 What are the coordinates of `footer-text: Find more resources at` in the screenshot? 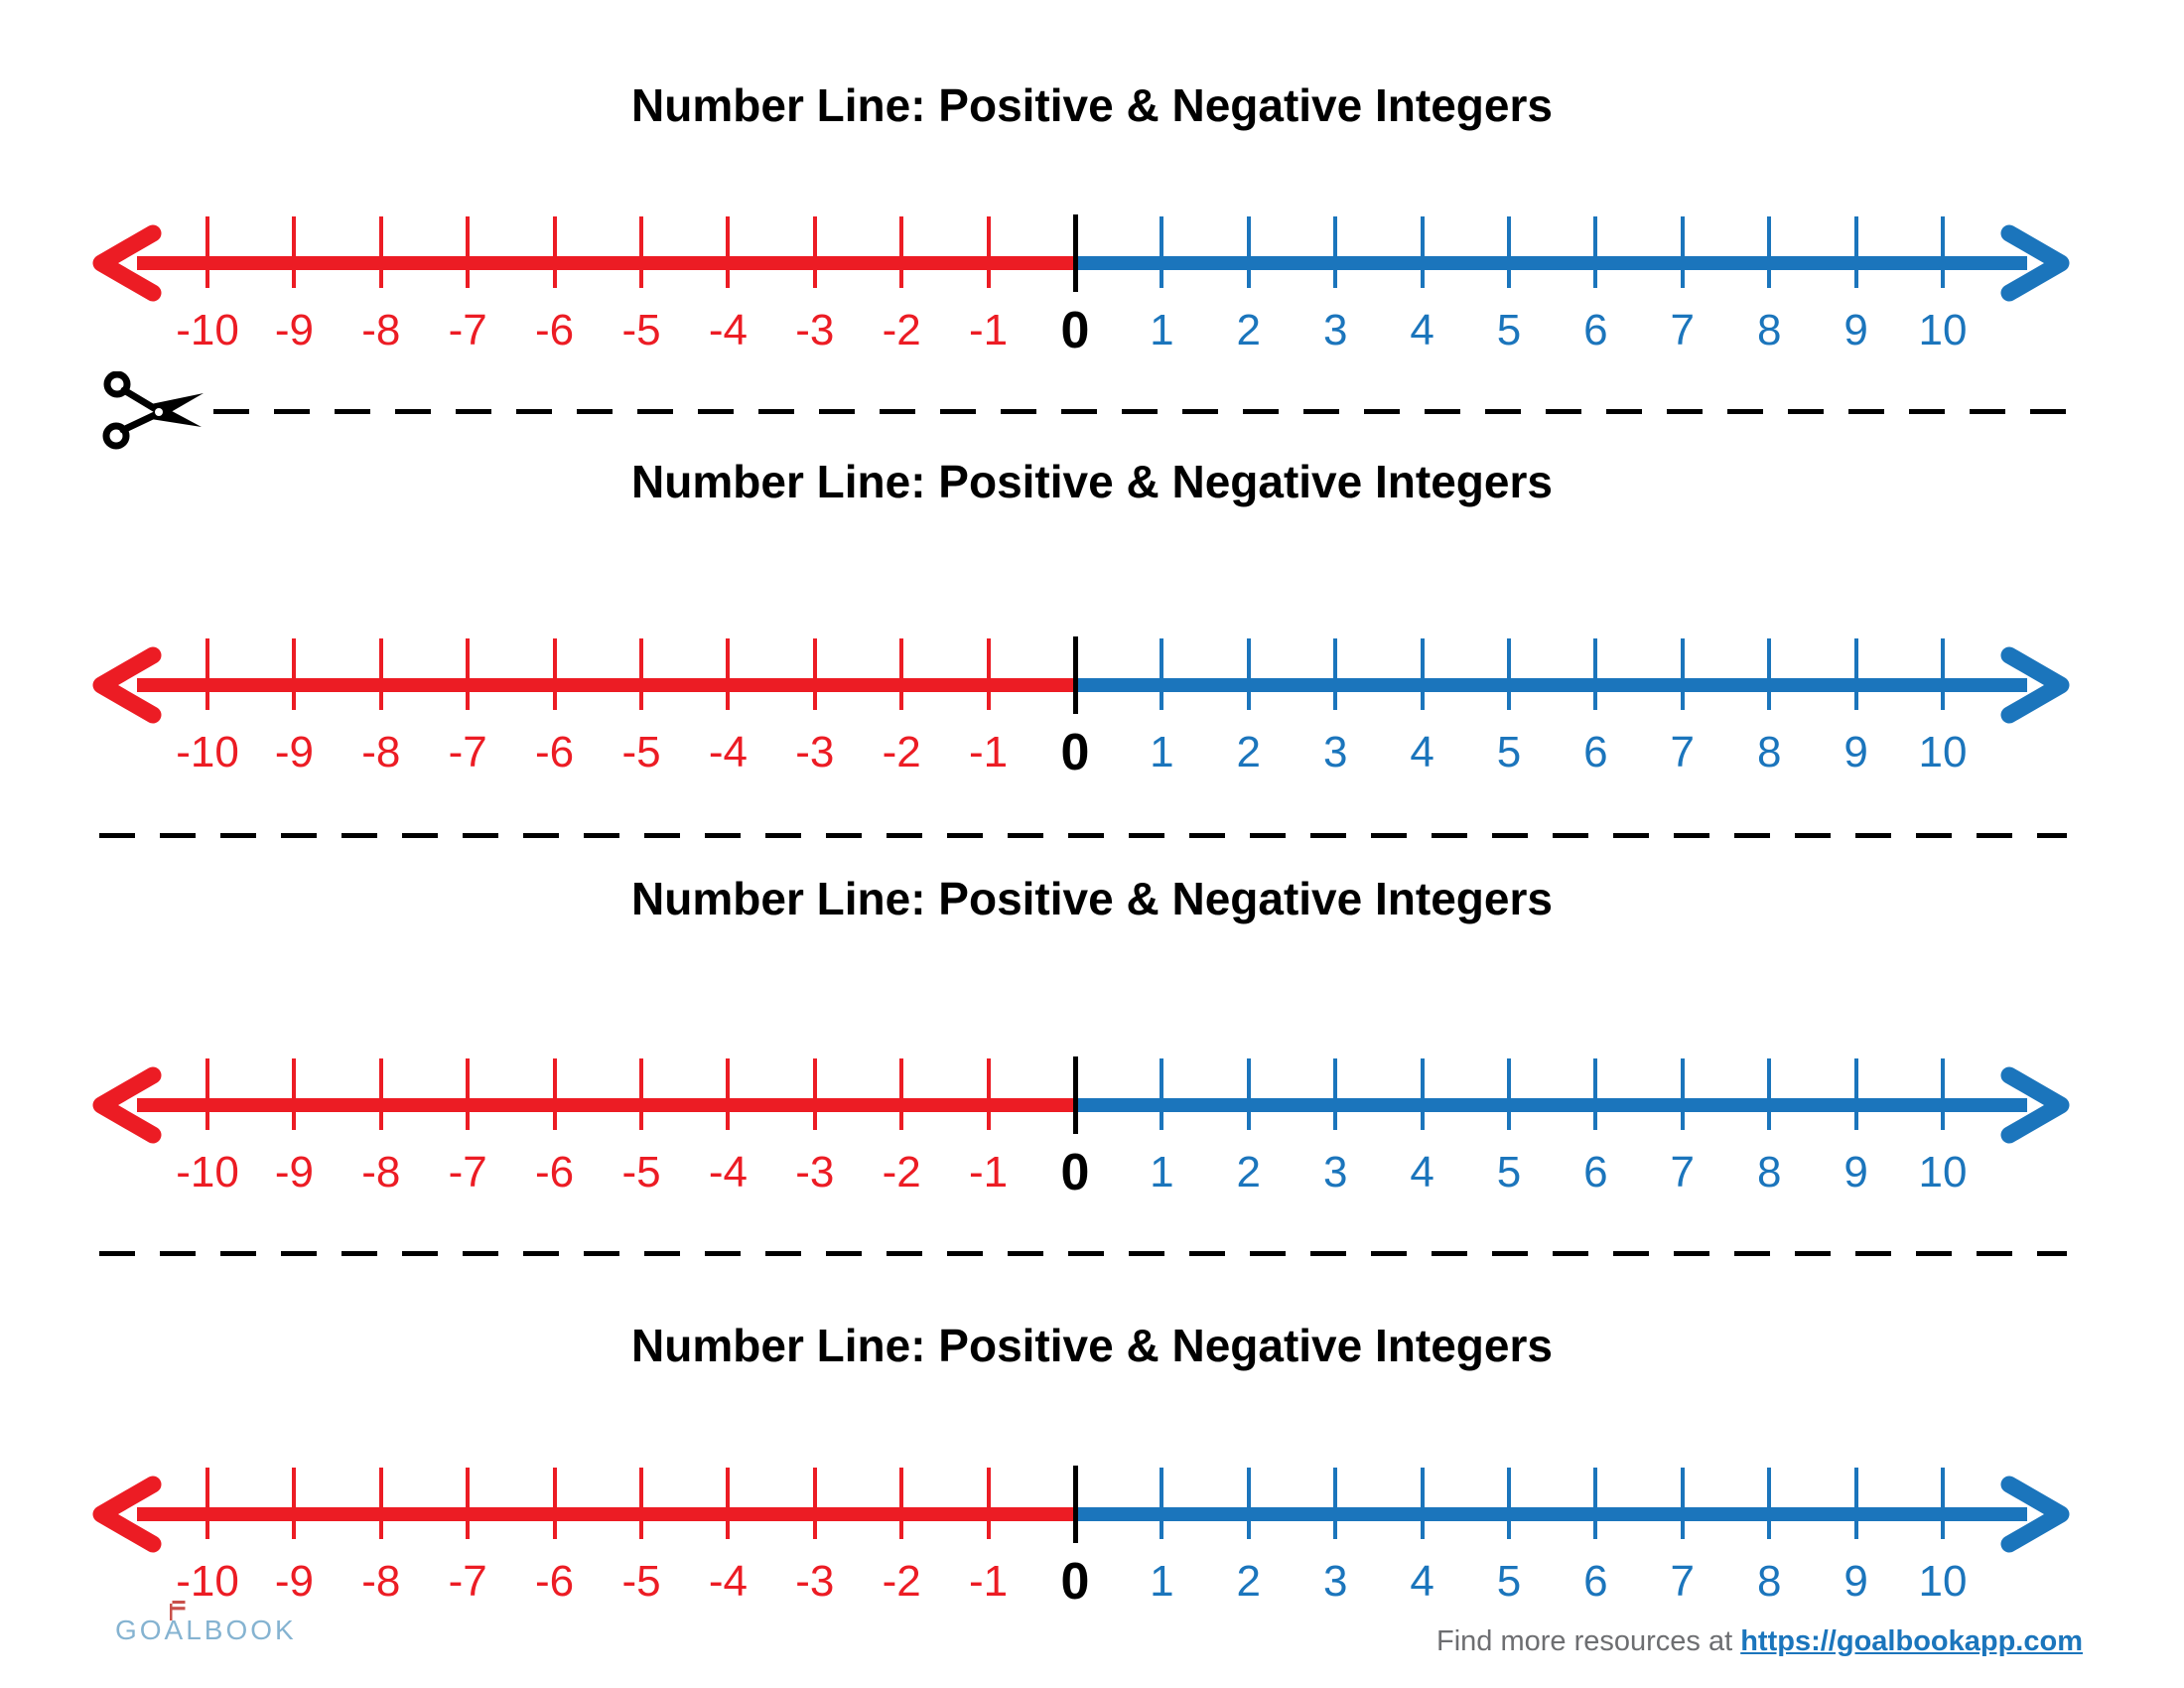 It's located at (1584, 1641).